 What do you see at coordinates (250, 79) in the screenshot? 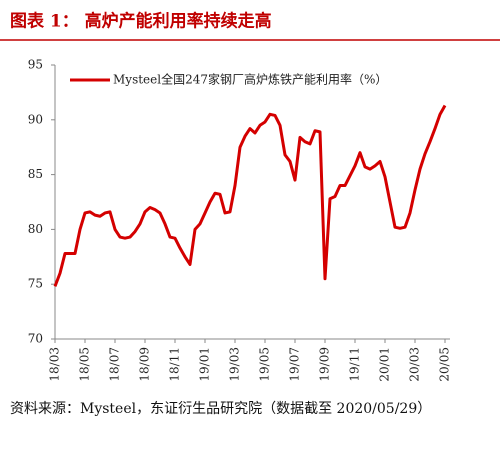
I see `legend-label: Mysteel全国247家钢厂高炉炼铁产能利用率（%）` at bounding box center [250, 79].